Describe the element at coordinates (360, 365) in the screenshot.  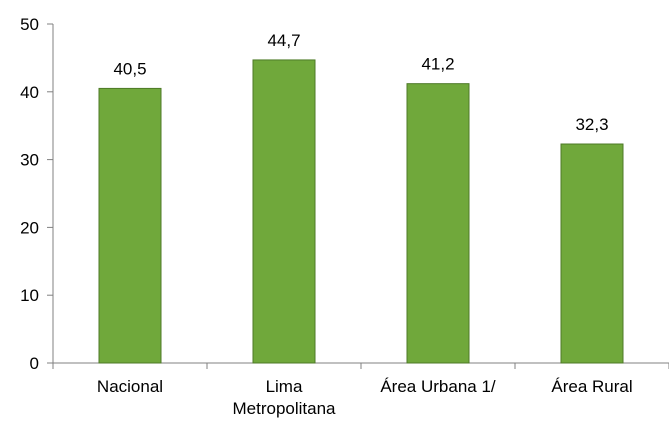
I see `x-axis` at that location.